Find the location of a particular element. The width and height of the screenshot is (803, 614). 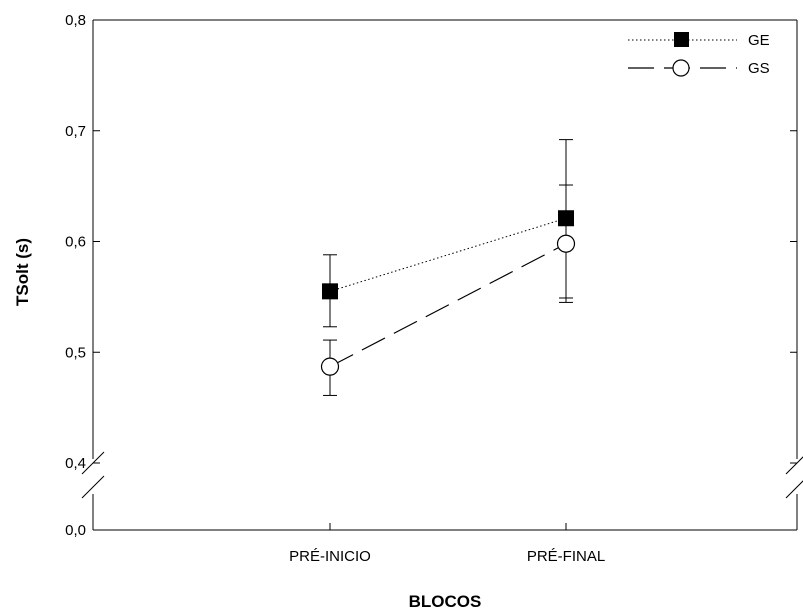

legend-label-ge: GE is located at coordinates (759, 40).